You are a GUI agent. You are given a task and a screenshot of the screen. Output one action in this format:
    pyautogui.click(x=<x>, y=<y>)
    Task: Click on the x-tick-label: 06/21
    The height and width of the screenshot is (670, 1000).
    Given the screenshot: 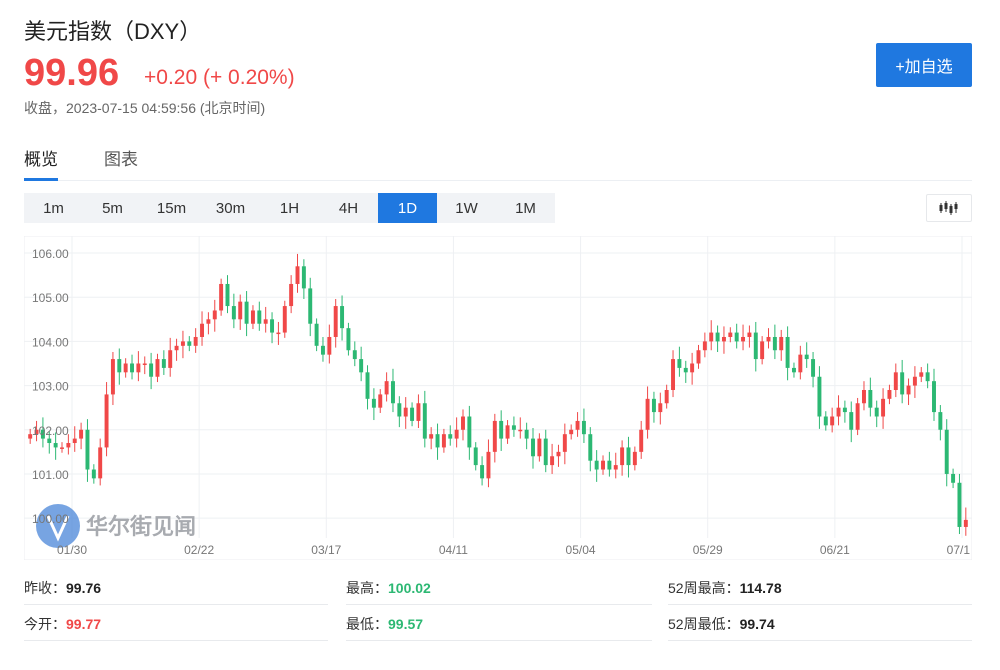 What is the action you would take?
    pyautogui.click(x=835, y=550)
    